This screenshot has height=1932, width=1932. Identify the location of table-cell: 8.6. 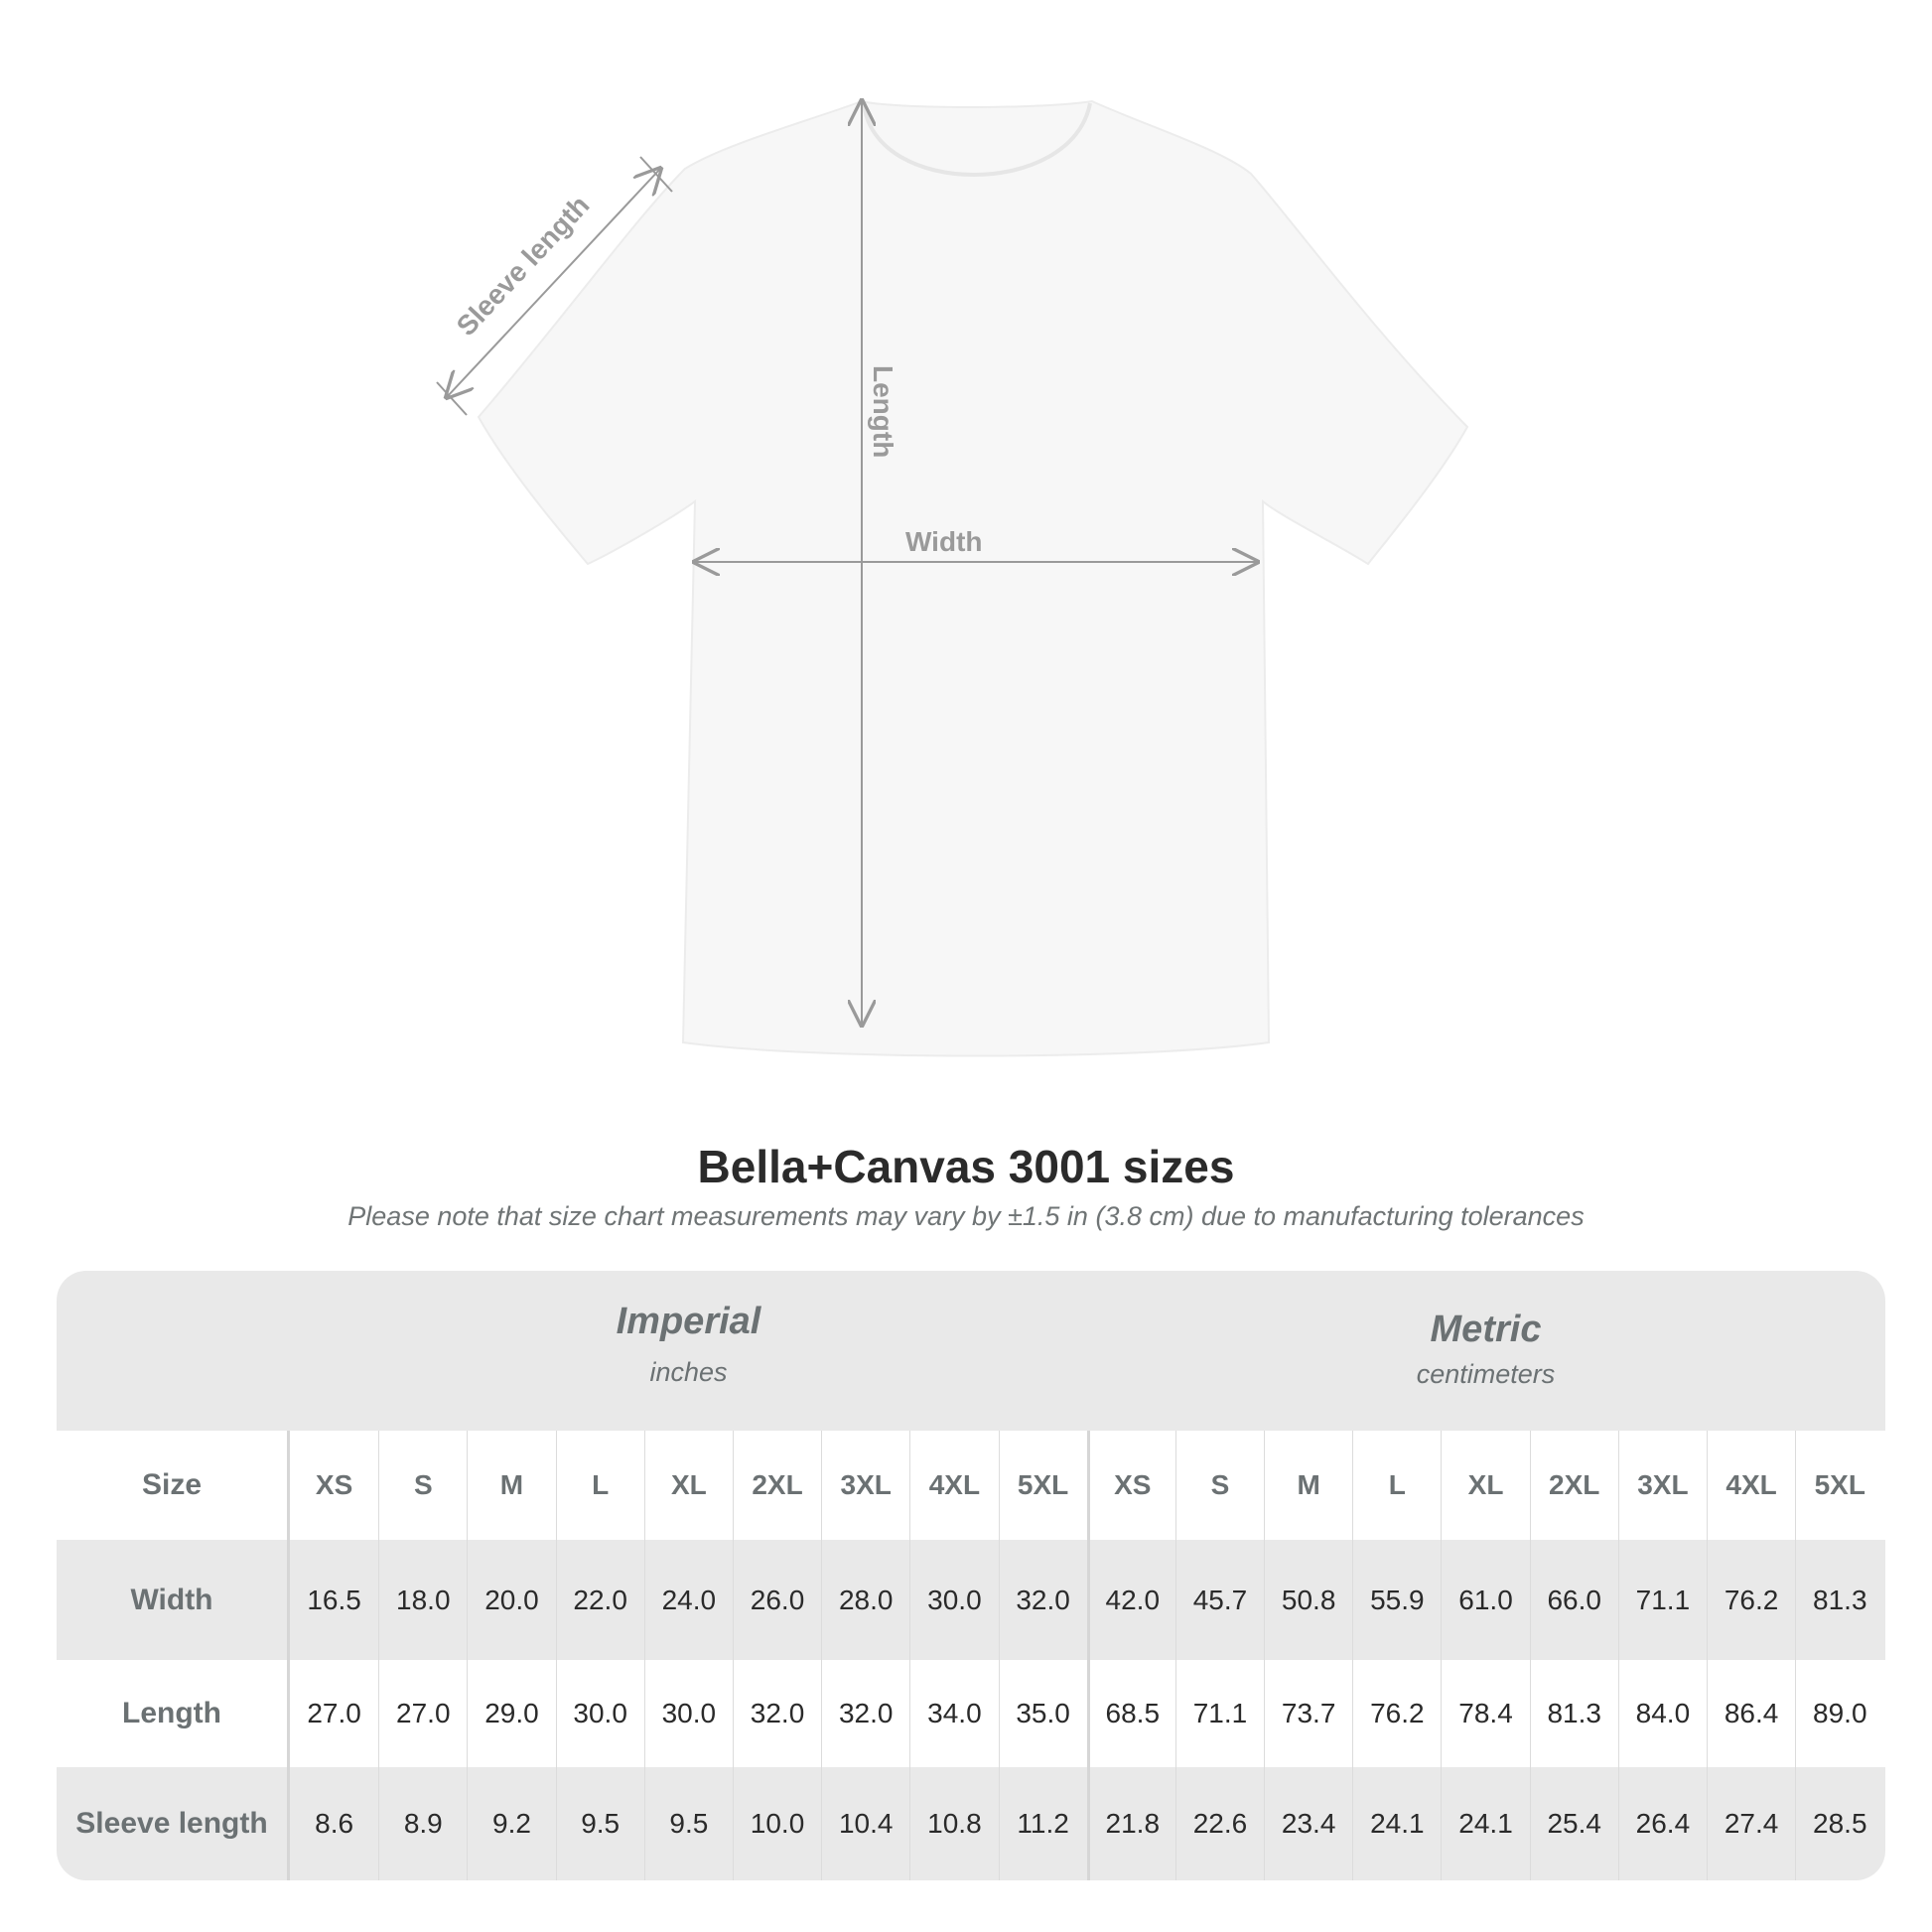
(334, 1823).